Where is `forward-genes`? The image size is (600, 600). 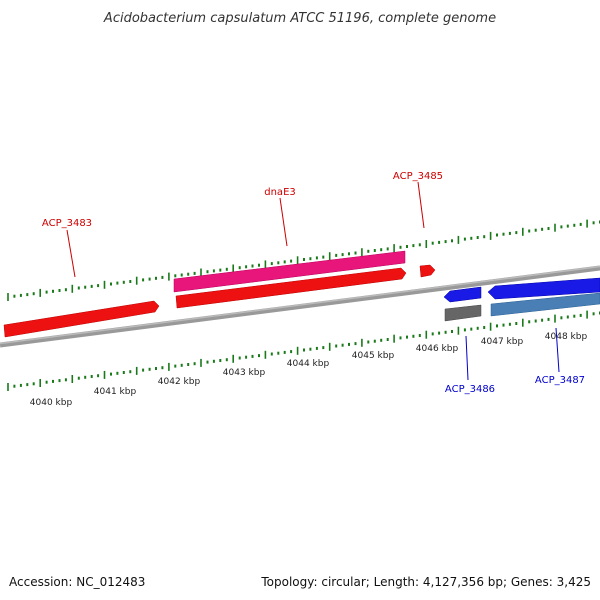
forward-genes is located at coordinates (219, 294).